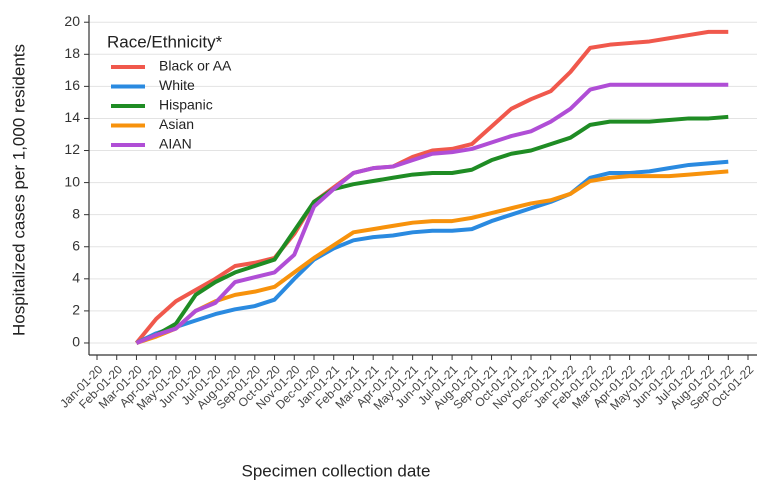 The height and width of the screenshot is (489, 759). Describe the element at coordinates (76, 278) in the screenshot. I see `y-tick-label: 4` at that location.